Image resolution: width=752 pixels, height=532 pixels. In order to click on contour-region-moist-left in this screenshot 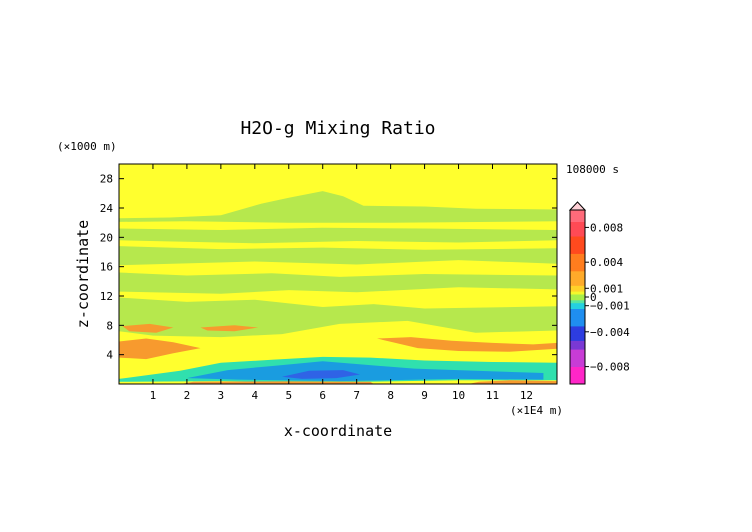, I will do `click(160, 349)`.